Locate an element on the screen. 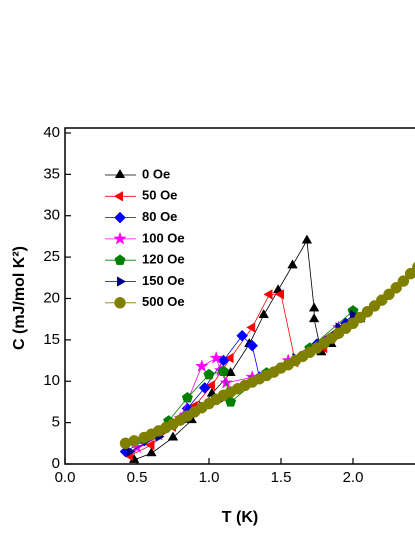 The height and width of the screenshot is (537, 415). y-tick-label: 20 is located at coordinates (51, 297).